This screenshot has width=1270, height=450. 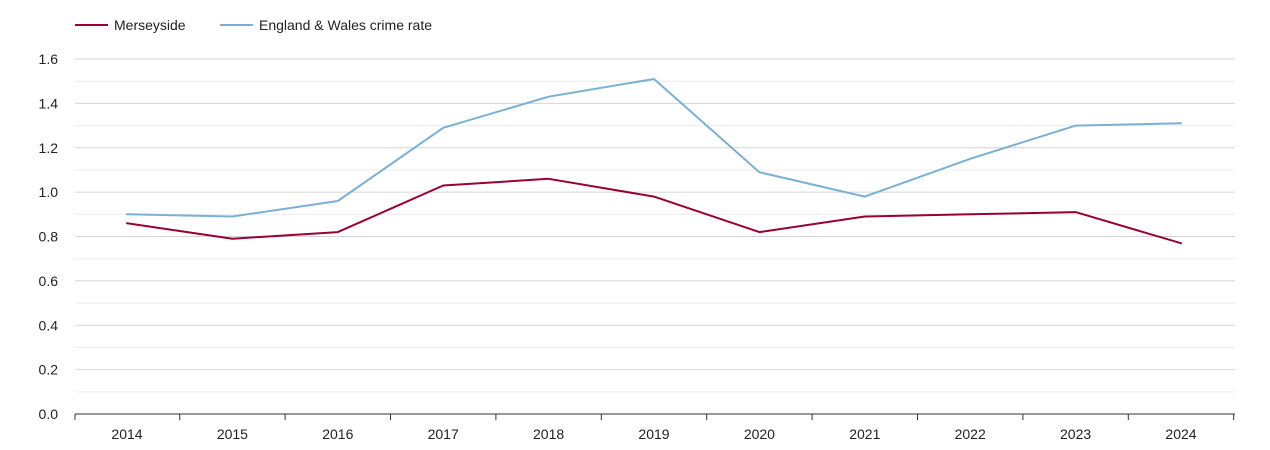 What do you see at coordinates (49, 414) in the screenshot?
I see `y-tick-label: 0.0` at bounding box center [49, 414].